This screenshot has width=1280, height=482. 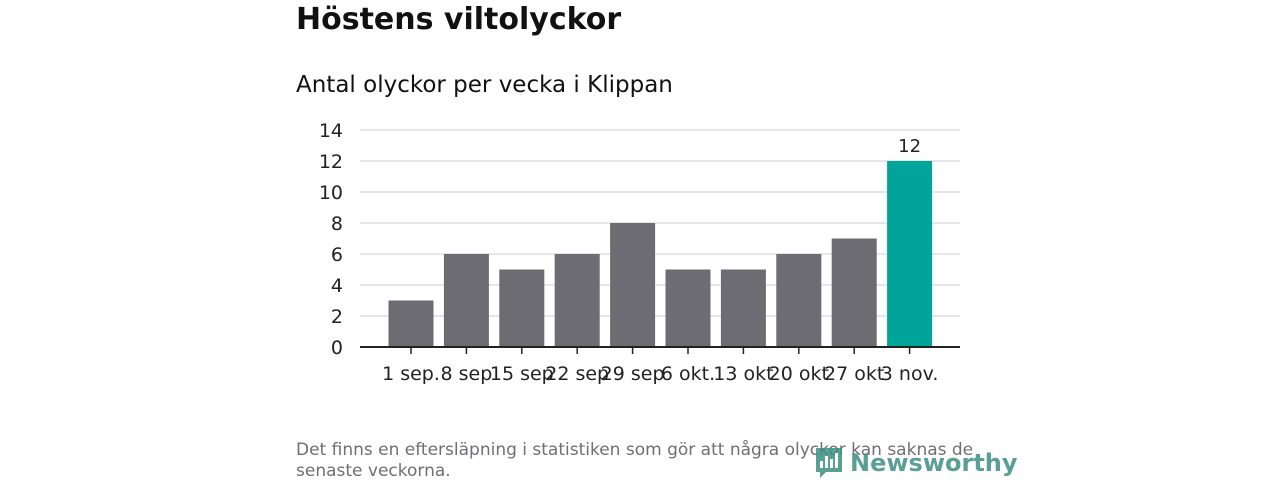 What do you see at coordinates (633, 374) in the screenshot?
I see `x-tick-label: 29 sep` at bounding box center [633, 374].